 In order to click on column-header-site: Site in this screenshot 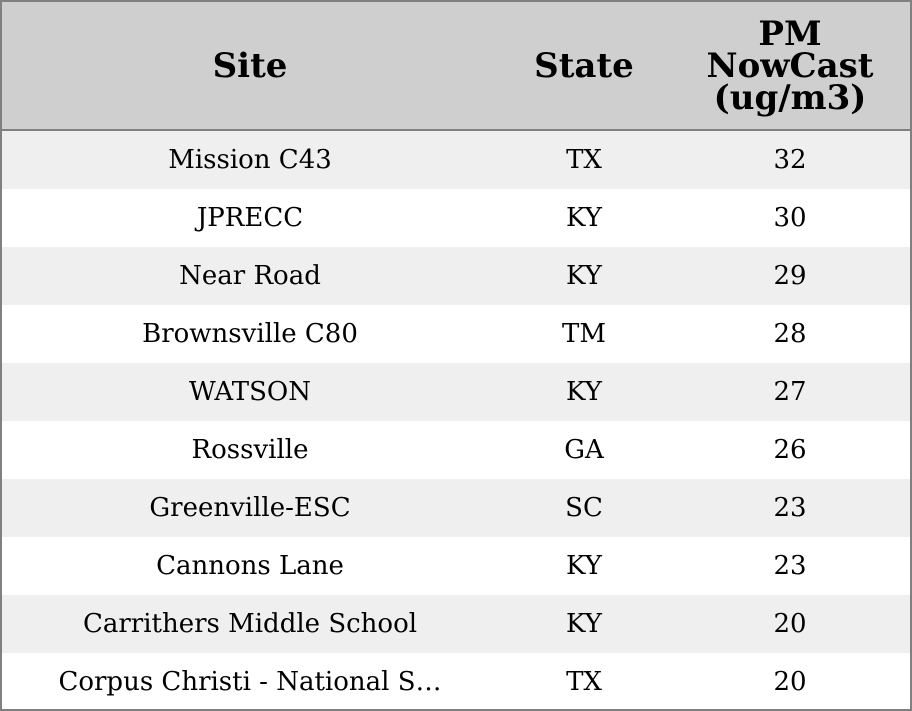, I will do `click(250, 65)`.